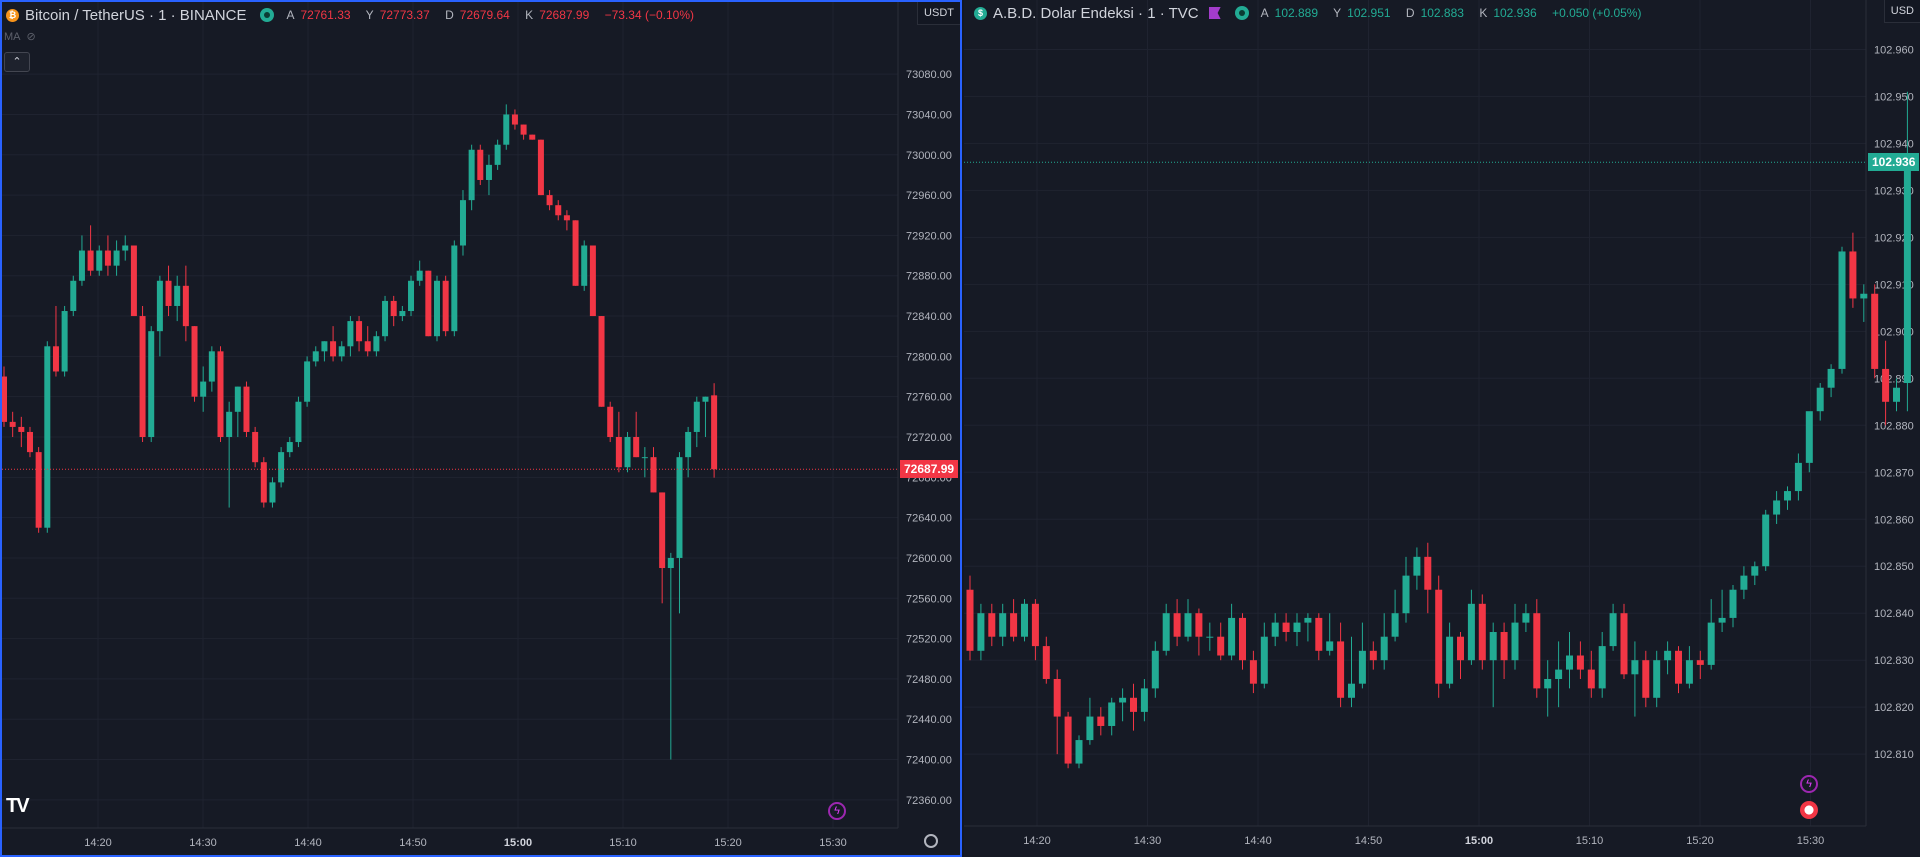 Image resolution: width=1920 pixels, height=857 pixels. I want to click on y-tick-label: 102.960, so click(1894, 50).